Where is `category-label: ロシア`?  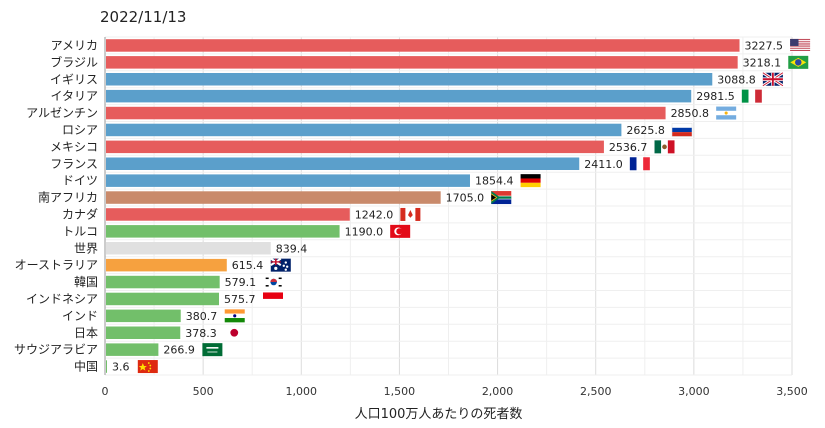
category-label: ロシア is located at coordinates (80, 130).